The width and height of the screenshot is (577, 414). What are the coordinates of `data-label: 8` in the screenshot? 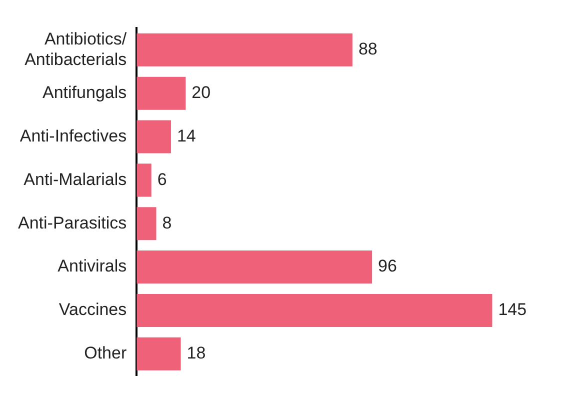 It's located at (167, 222).